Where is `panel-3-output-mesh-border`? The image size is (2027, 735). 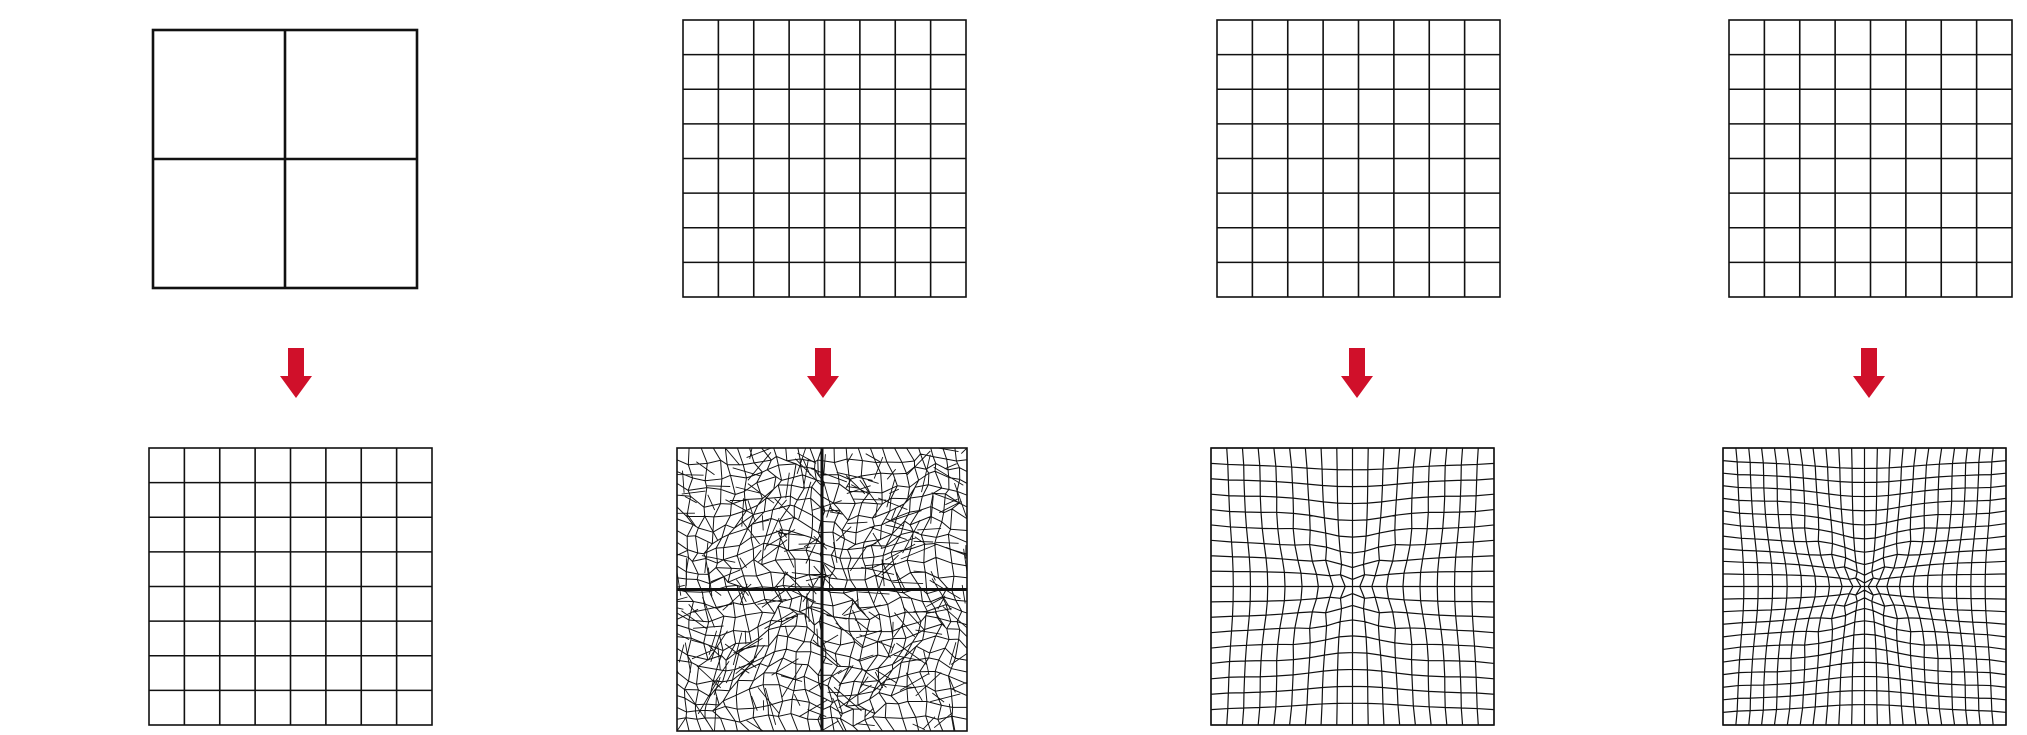 panel-3-output-mesh-border is located at coordinates (1352, 586).